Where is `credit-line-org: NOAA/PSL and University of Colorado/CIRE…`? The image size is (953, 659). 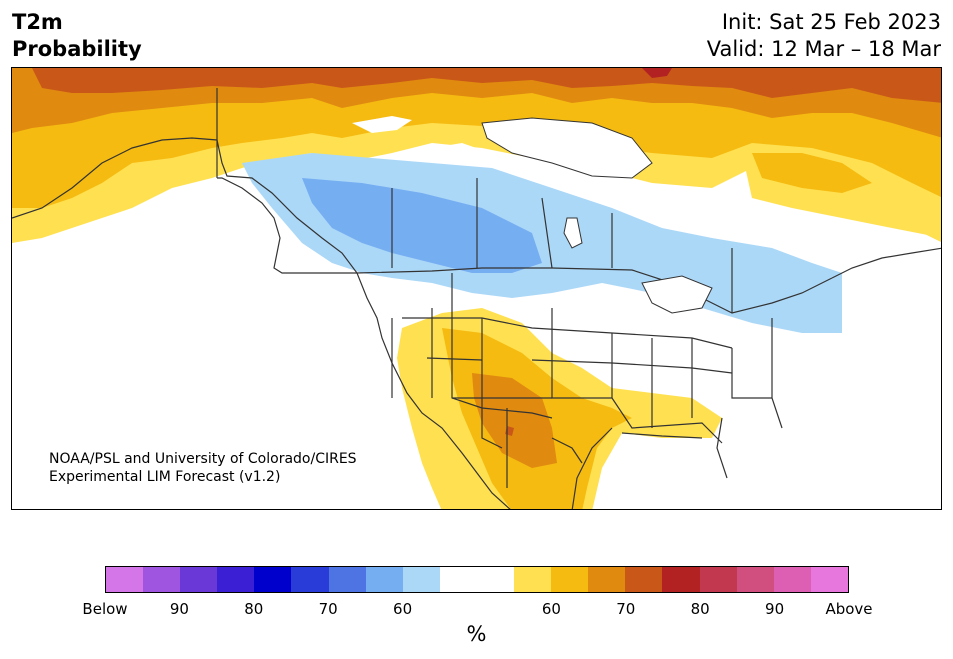
credit-line-org: NOAA/PSL and University of Colorado/CIRE… is located at coordinates (203, 459).